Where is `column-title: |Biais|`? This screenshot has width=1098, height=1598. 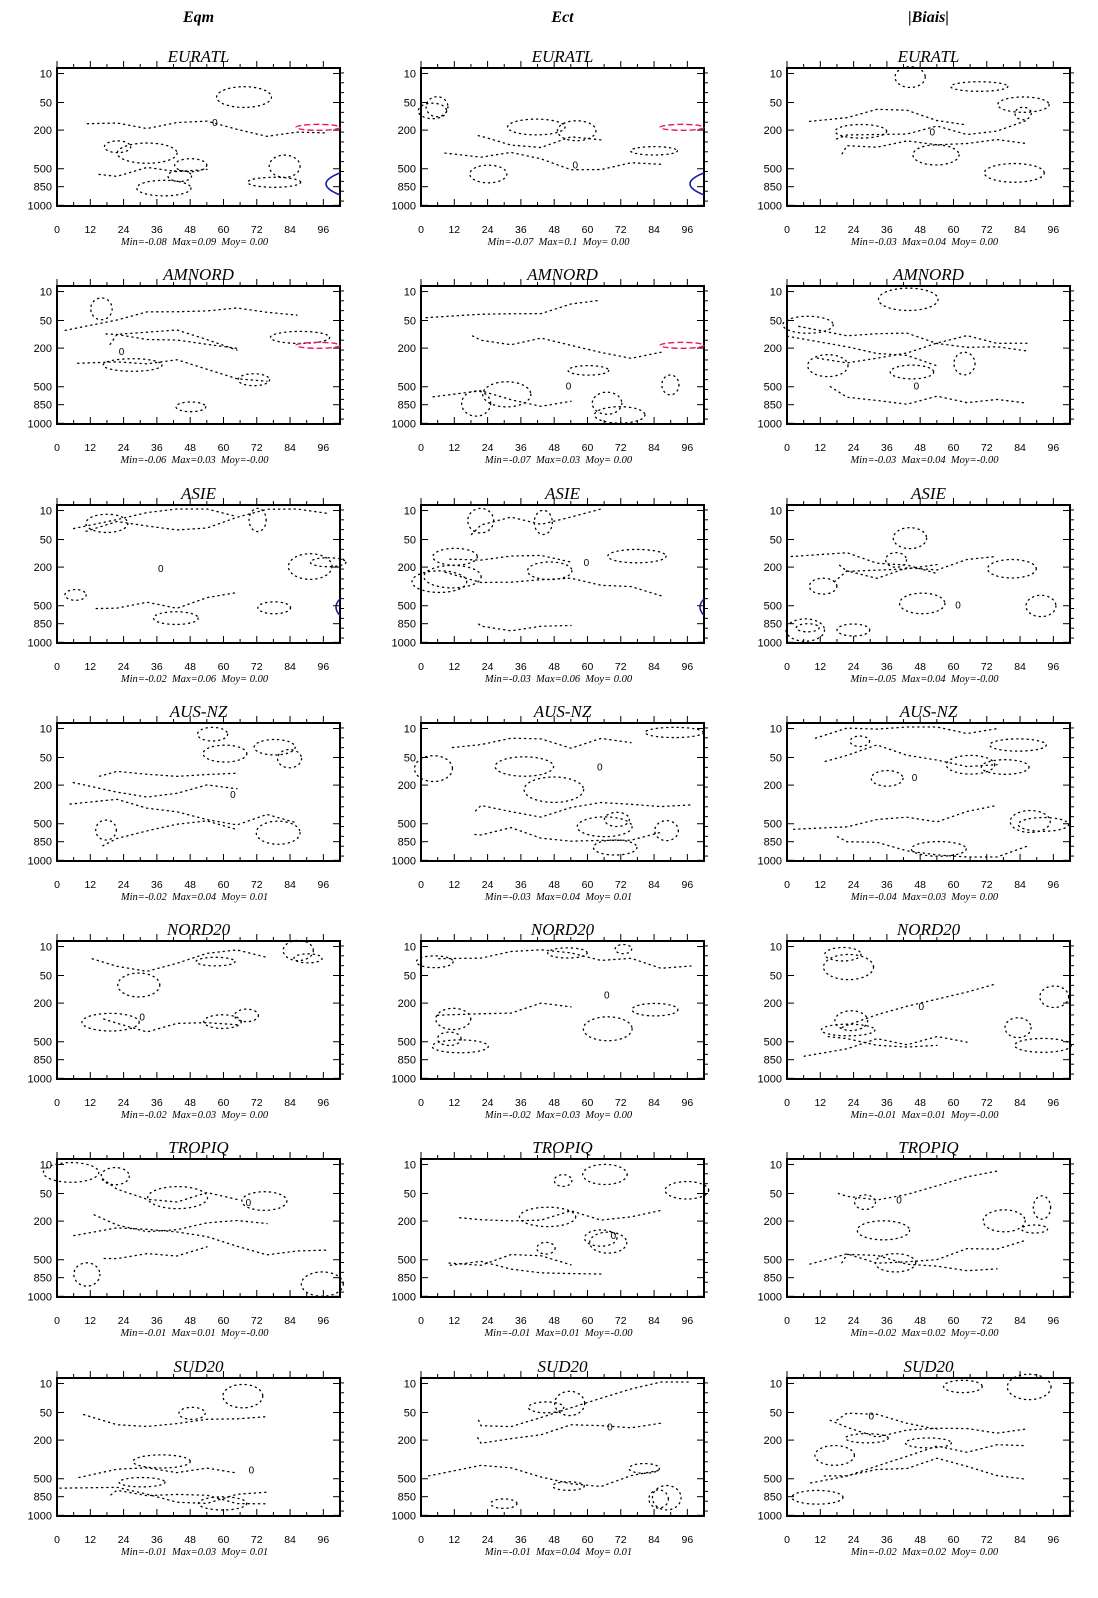 column-title: |Biais| is located at coordinates (928, 17).